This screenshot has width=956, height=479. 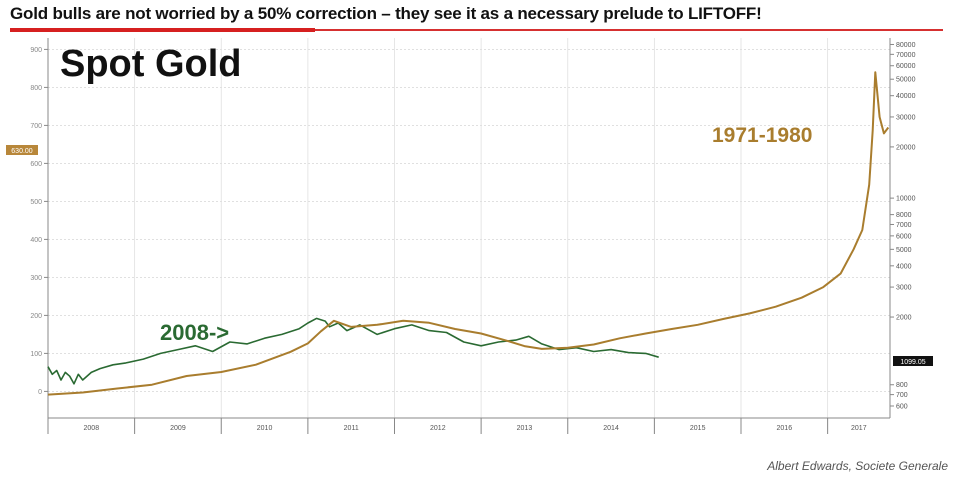 What do you see at coordinates (36, 88) in the screenshot?
I see `left-tick-label: 800` at bounding box center [36, 88].